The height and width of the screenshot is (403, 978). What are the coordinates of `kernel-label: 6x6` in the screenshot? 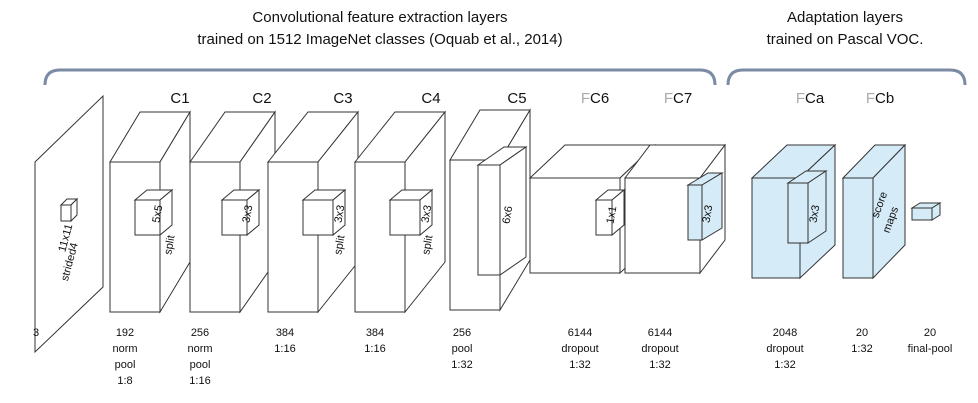 It's located at (507, 215).